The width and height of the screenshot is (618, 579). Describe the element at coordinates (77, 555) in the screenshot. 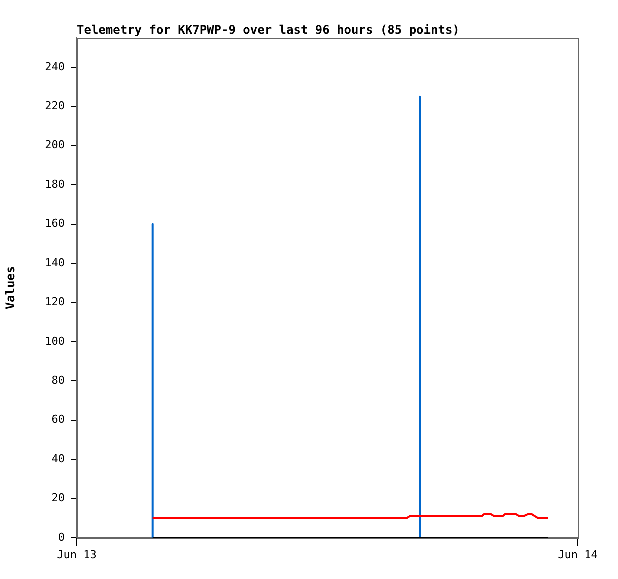

I see `x-tick-label: Jun 13` at that location.